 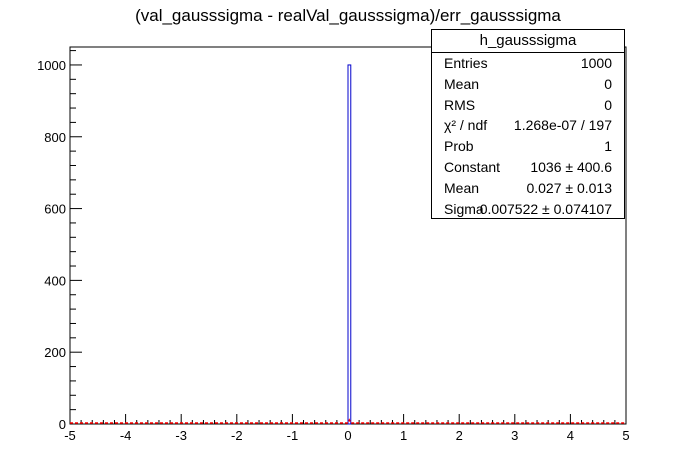 What do you see at coordinates (349, 244) in the screenshot?
I see `histogram-bar` at bounding box center [349, 244].